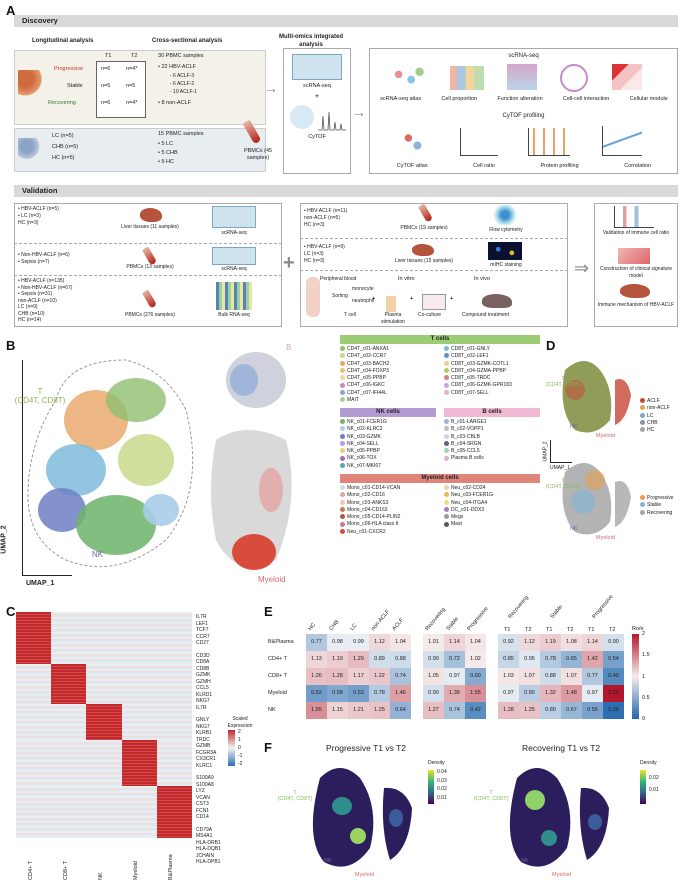 Image resolution: width=684 pixels, height=891 pixels. What do you see at coordinates (465, 437) in the screenshot?
I see `legend-item: B_c03-CBLB` at bounding box center [465, 437].